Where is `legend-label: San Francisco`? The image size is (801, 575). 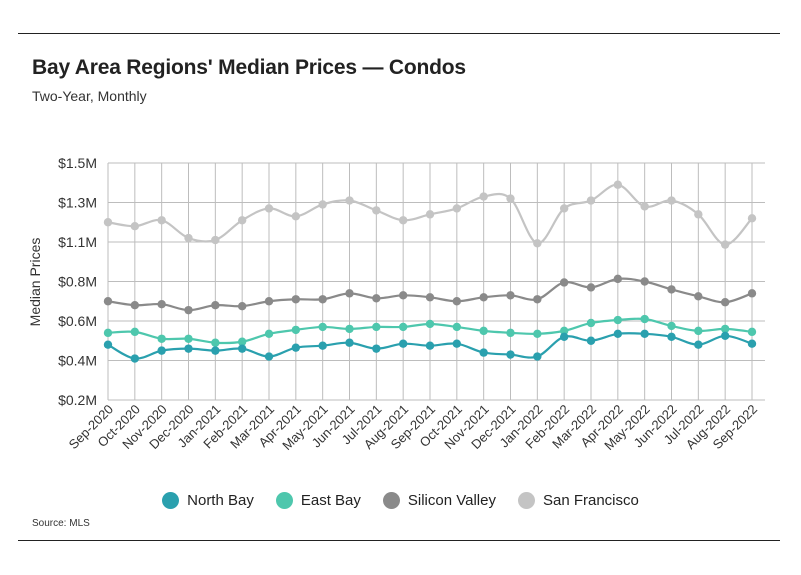
legend-label: San Francisco is located at coordinates (590, 500).